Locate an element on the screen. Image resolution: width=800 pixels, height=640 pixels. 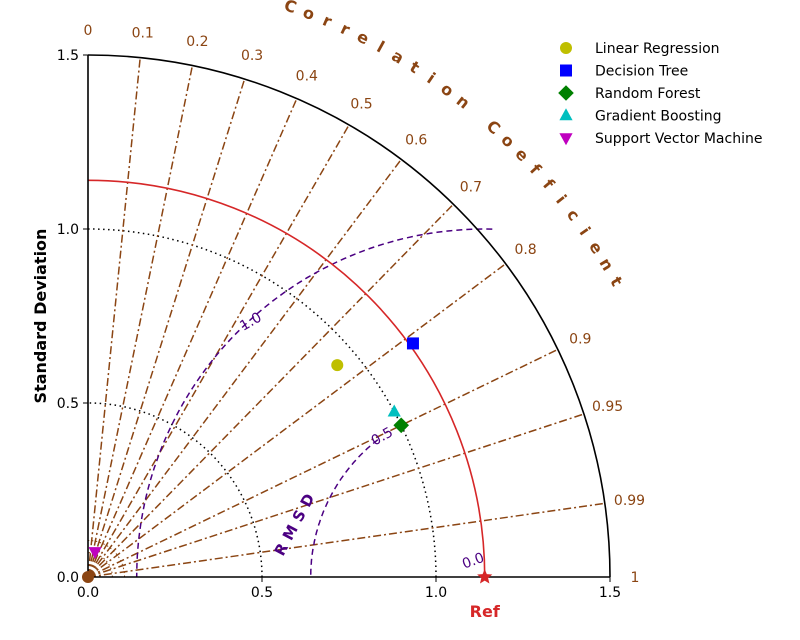
rmsd-zero-label: 0.0 is located at coordinates (473, 561).